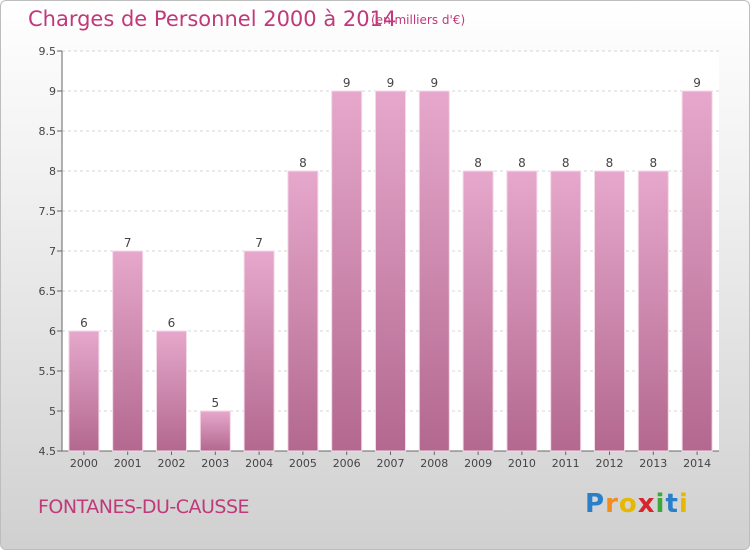  What do you see at coordinates (347, 271) in the screenshot?
I see `bar-2006` at bounding box center [347, 271].